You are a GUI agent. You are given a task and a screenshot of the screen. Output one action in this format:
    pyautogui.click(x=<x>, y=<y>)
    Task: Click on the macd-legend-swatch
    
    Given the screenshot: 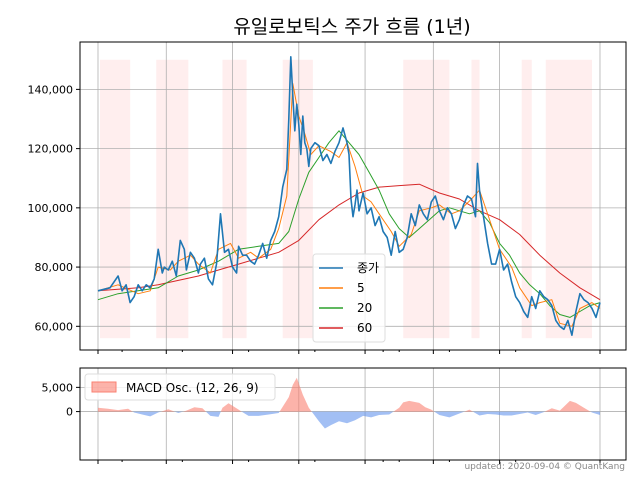 What is the action you would take?
    pyautogui.click(x=104, y=387)
    